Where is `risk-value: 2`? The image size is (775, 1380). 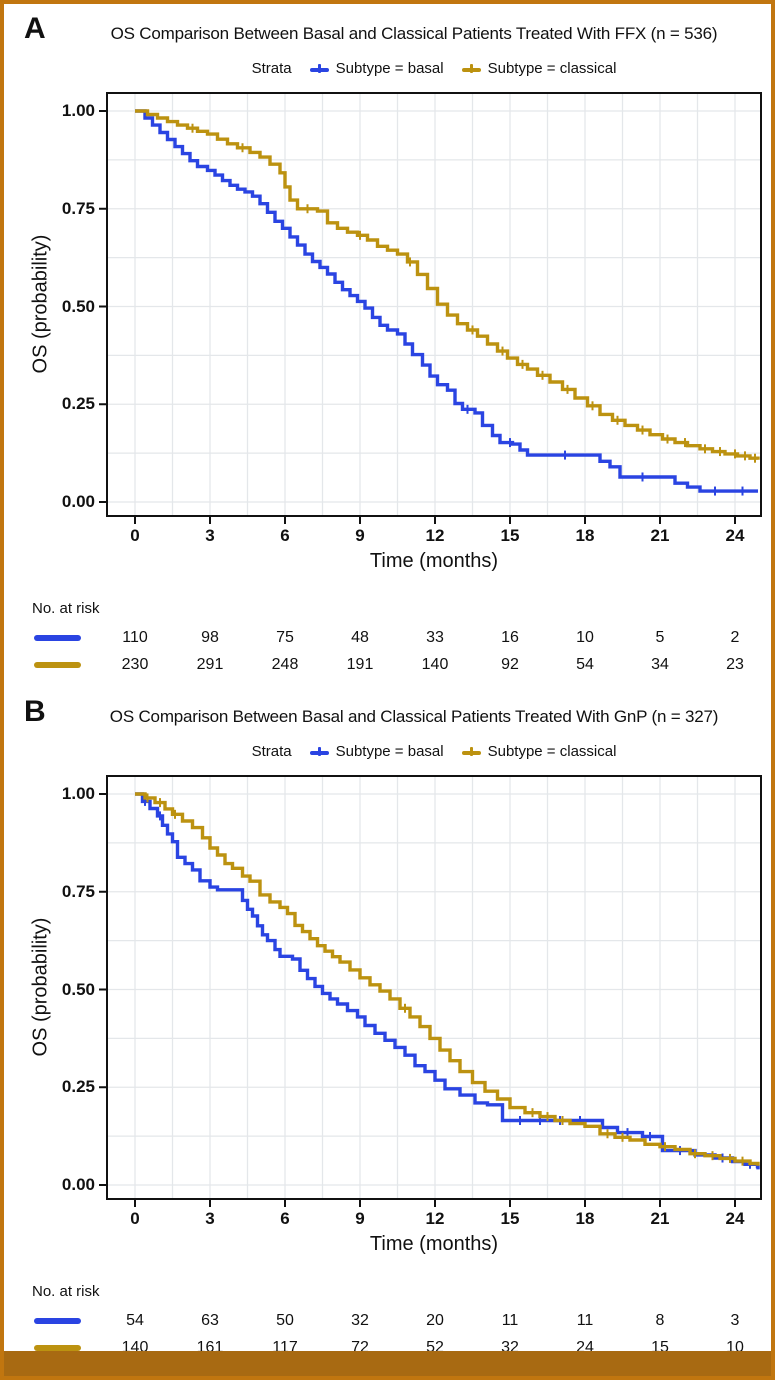
risk-value: 2 is located at coordinates (735, 637).